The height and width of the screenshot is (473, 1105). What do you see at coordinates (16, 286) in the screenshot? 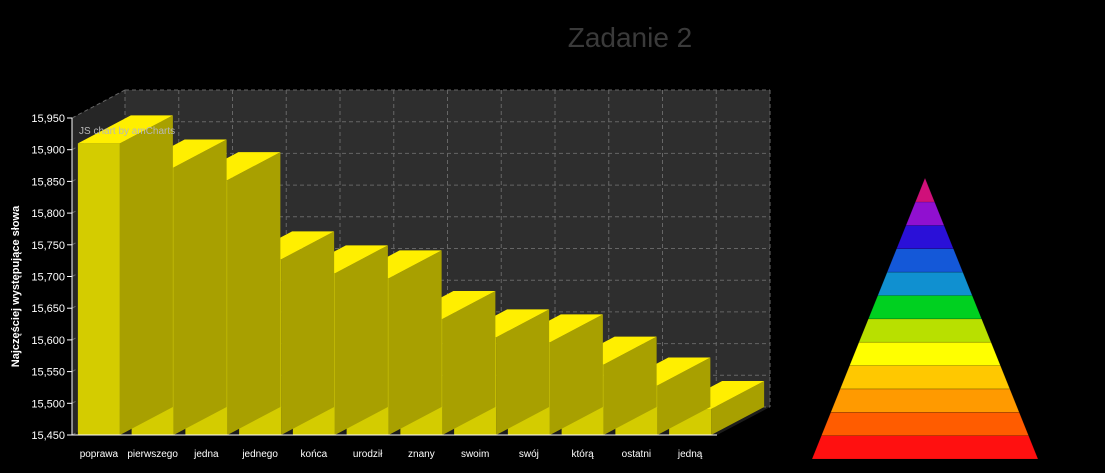
I see `y-axis-label: Najczęściej występujące słowa` at bounding box center [16, 286].